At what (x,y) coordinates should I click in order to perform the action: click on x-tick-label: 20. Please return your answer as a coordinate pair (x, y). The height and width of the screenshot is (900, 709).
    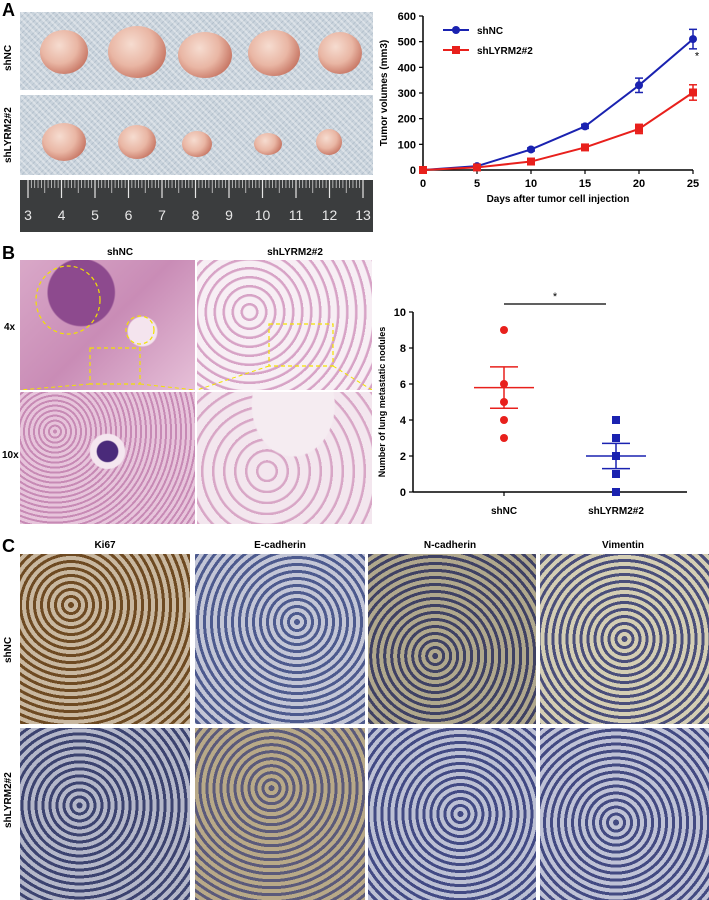
    Looking at the image, I should click on (639, 184).